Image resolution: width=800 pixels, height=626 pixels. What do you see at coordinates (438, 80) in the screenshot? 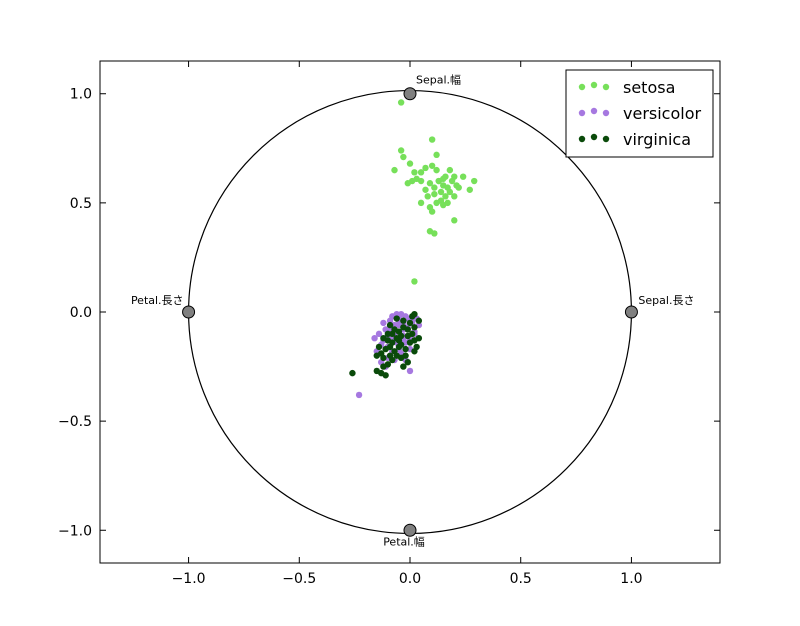
I see `anchor-label: Sepal.幅` at bounding box center [438, 80].